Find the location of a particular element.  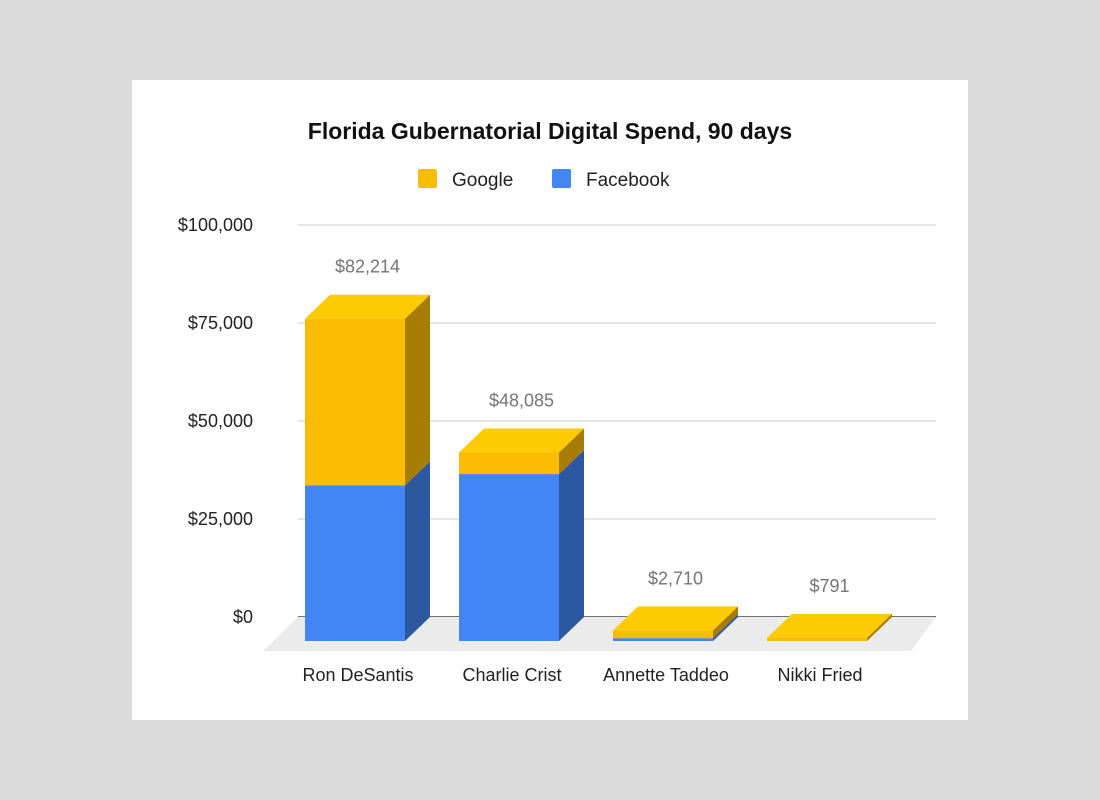

legend: Google Facebook is located at coordinates (544, 180).